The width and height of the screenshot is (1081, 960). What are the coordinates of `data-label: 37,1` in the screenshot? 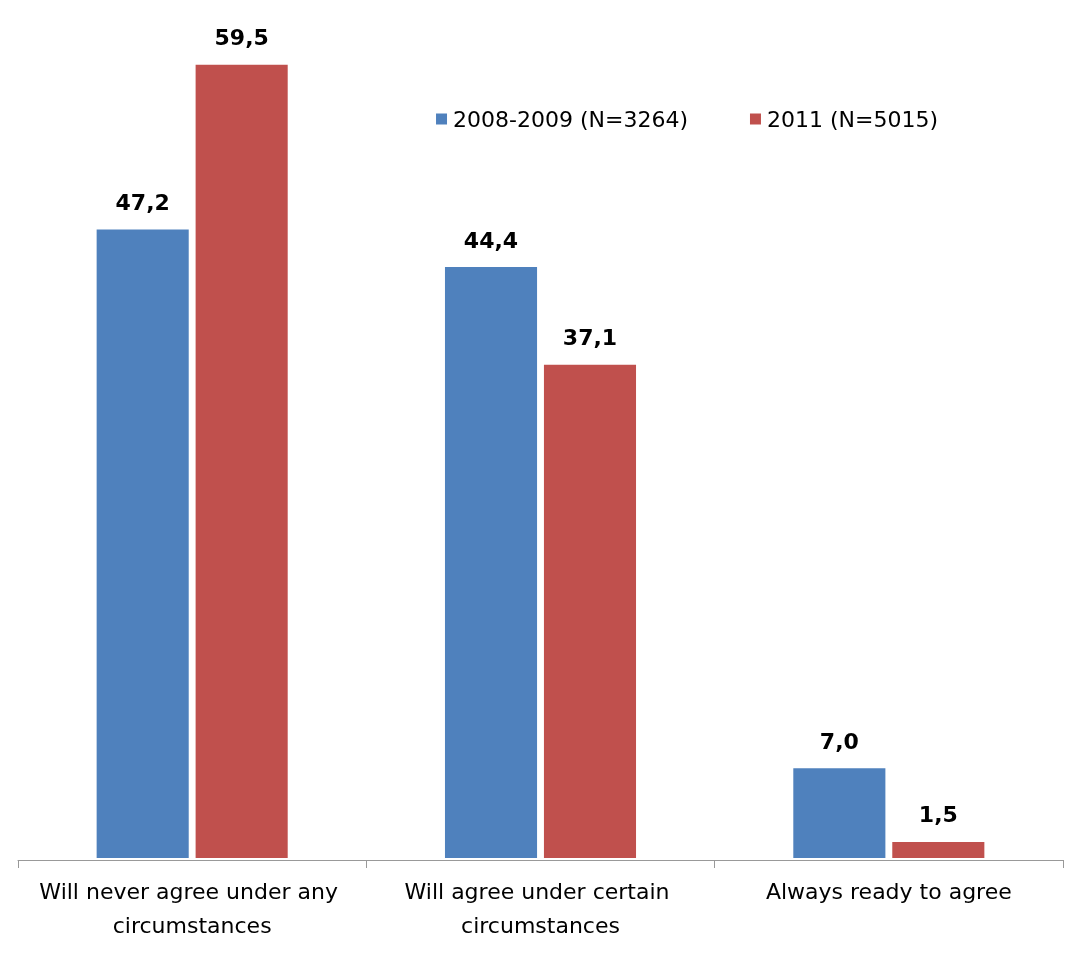 It's located at (590, 338).